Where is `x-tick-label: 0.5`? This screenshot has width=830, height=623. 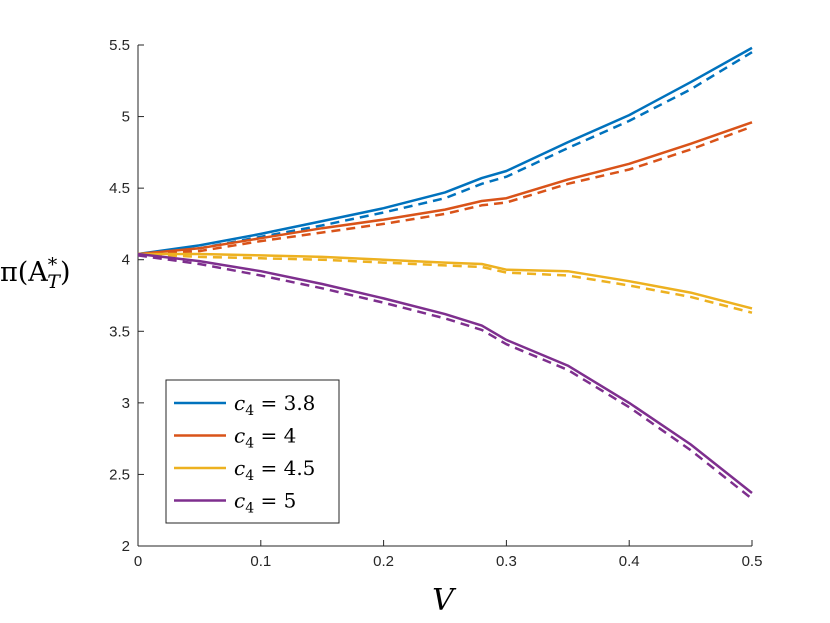
x-tick-label: 0.5 is located at coordinates (752, 561).